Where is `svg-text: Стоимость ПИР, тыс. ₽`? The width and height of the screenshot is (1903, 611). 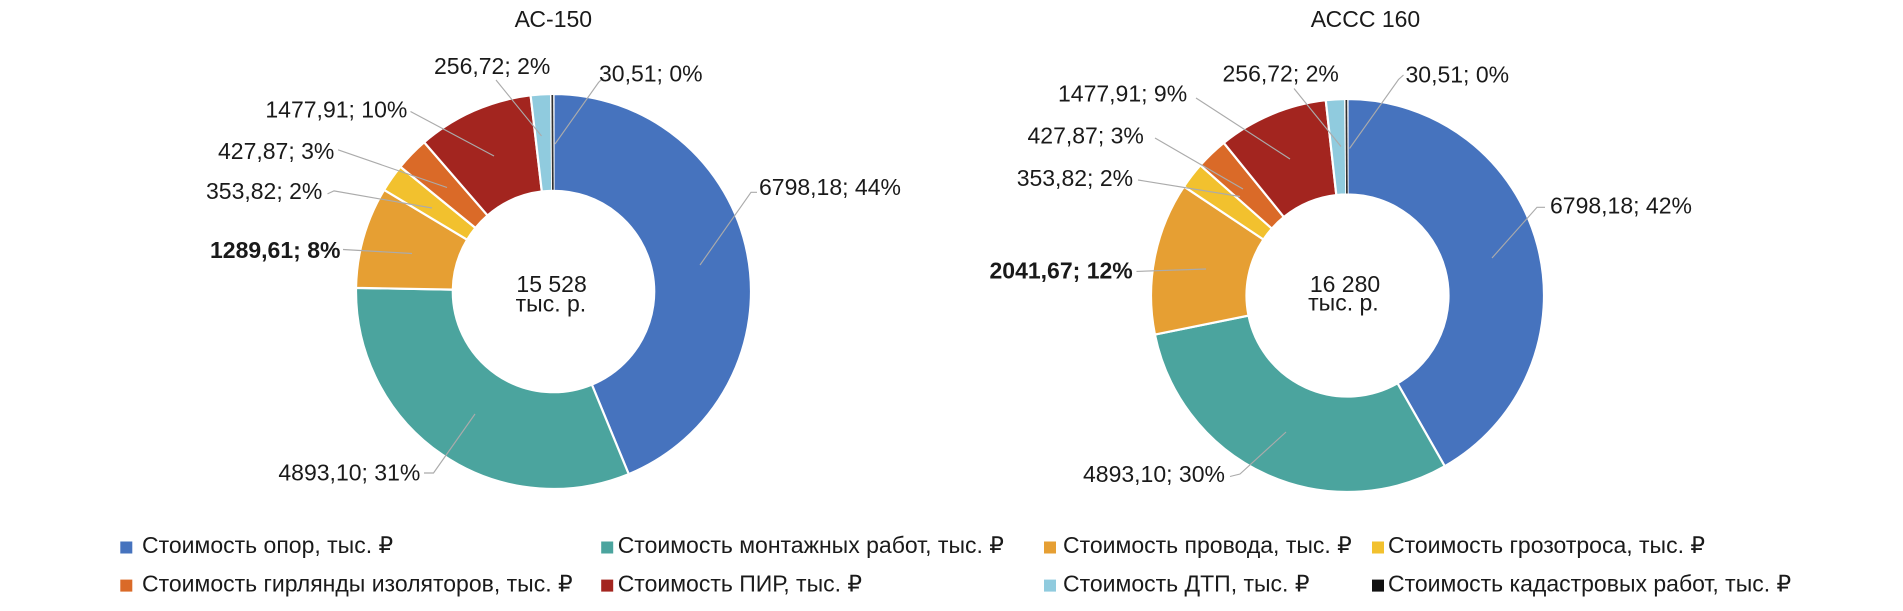
svg-text: Стоимость ПИР, тыс. ₽ is located at coordinates (740, 583).